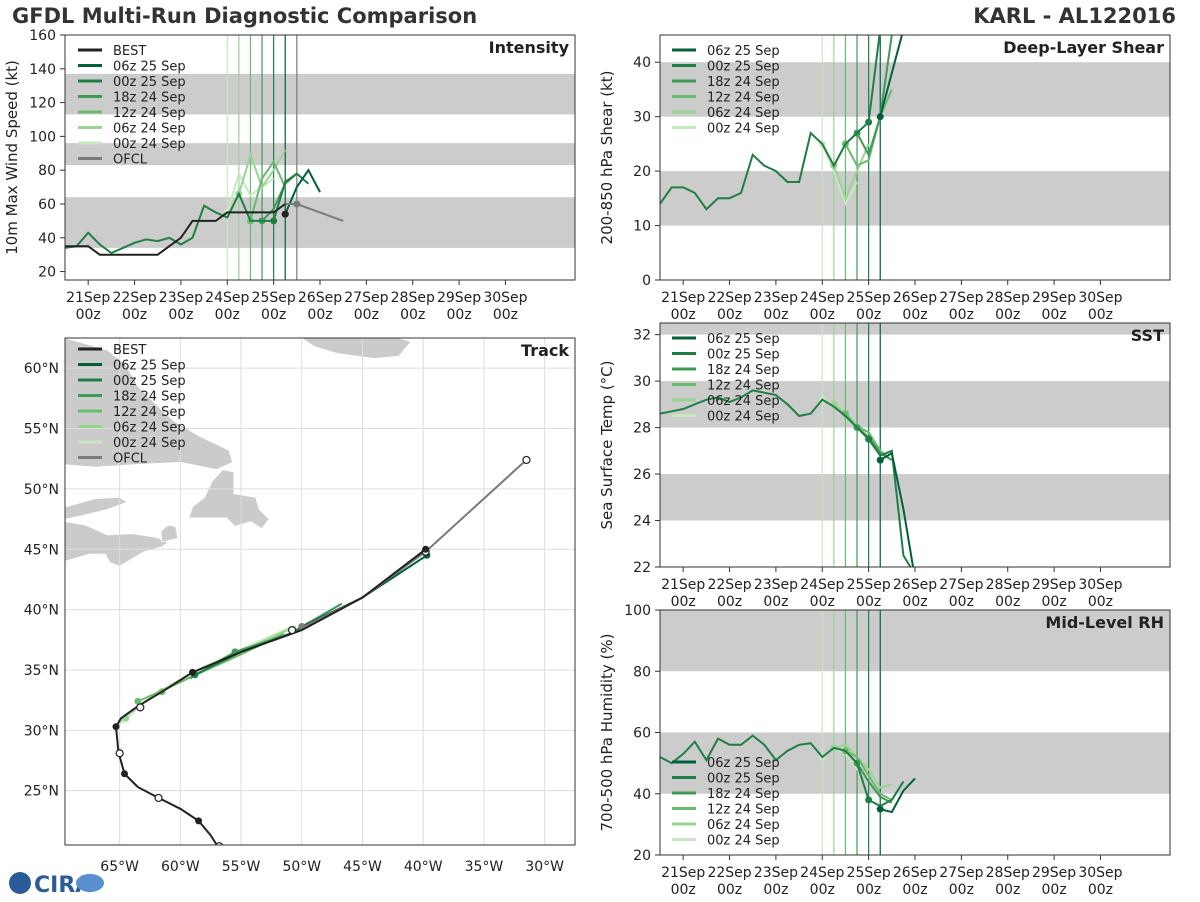 This screenshot has width=1200, height=902. Describe the element at coordinates (1074, 16) in the screenshot. I see `storm-id: KARL - AL122016` at that location.